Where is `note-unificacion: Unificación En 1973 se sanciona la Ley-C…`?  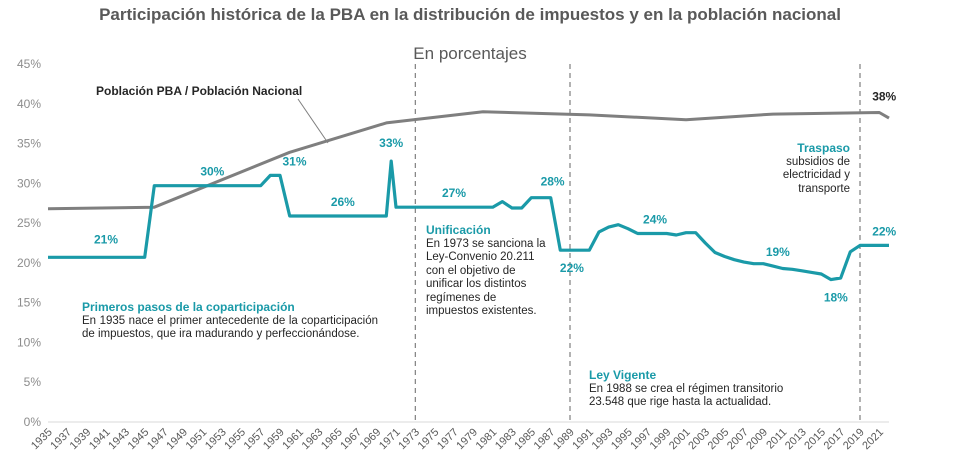
note-unificacion: Unificación En 1973 se sanciona la Ley-C… is located at coordinates (488, 271).